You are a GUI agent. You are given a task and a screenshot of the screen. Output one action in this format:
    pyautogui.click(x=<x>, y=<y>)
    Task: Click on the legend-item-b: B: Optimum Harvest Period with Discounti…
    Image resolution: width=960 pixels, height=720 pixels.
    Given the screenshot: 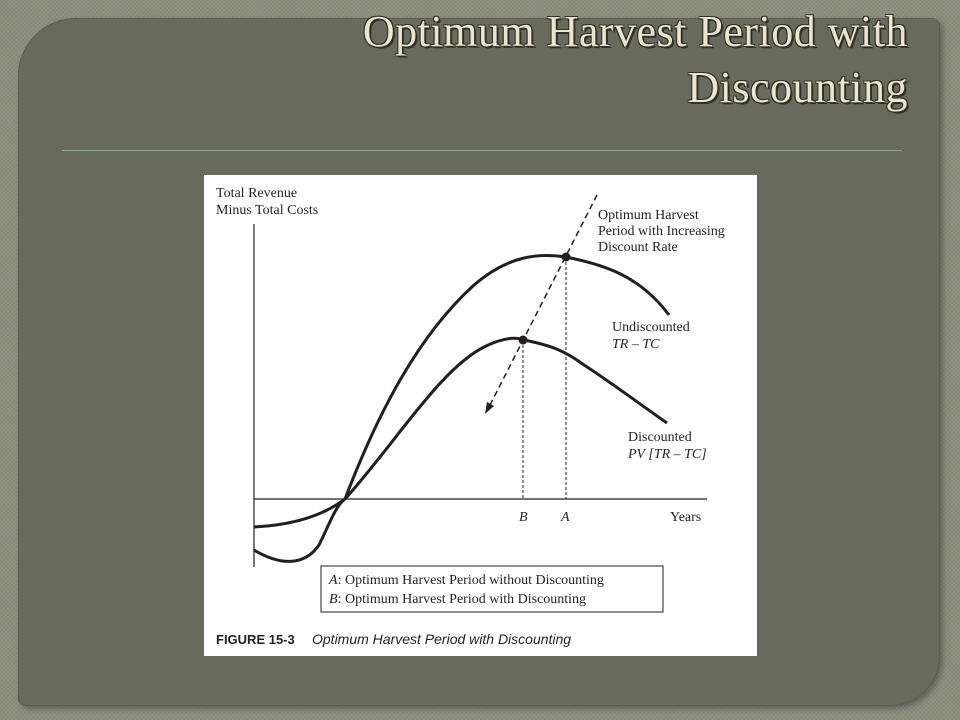 What is the action you would take?
    pyautogui.click(x=457, y=599)
    